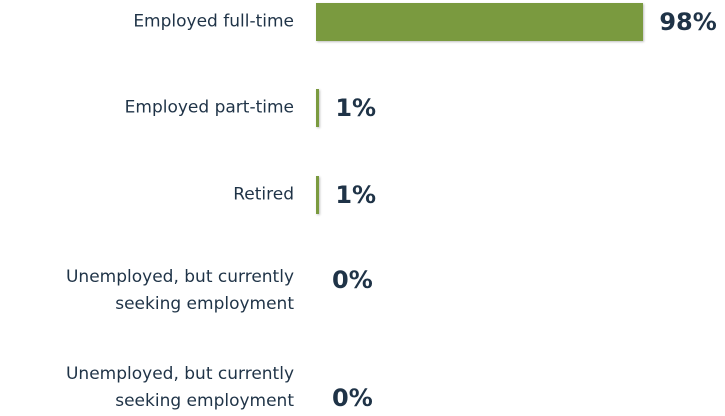  Describe the element at coordinates (209, 107) in the screenshot. I see `category-label: Employed part-time` at that location.